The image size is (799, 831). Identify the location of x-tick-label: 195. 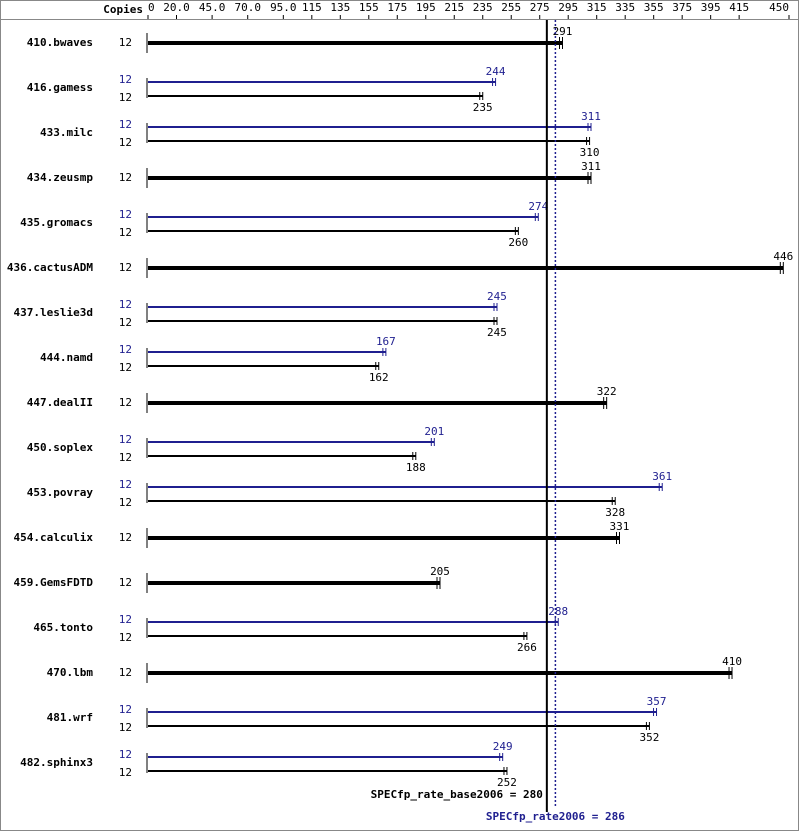
(426, 7).